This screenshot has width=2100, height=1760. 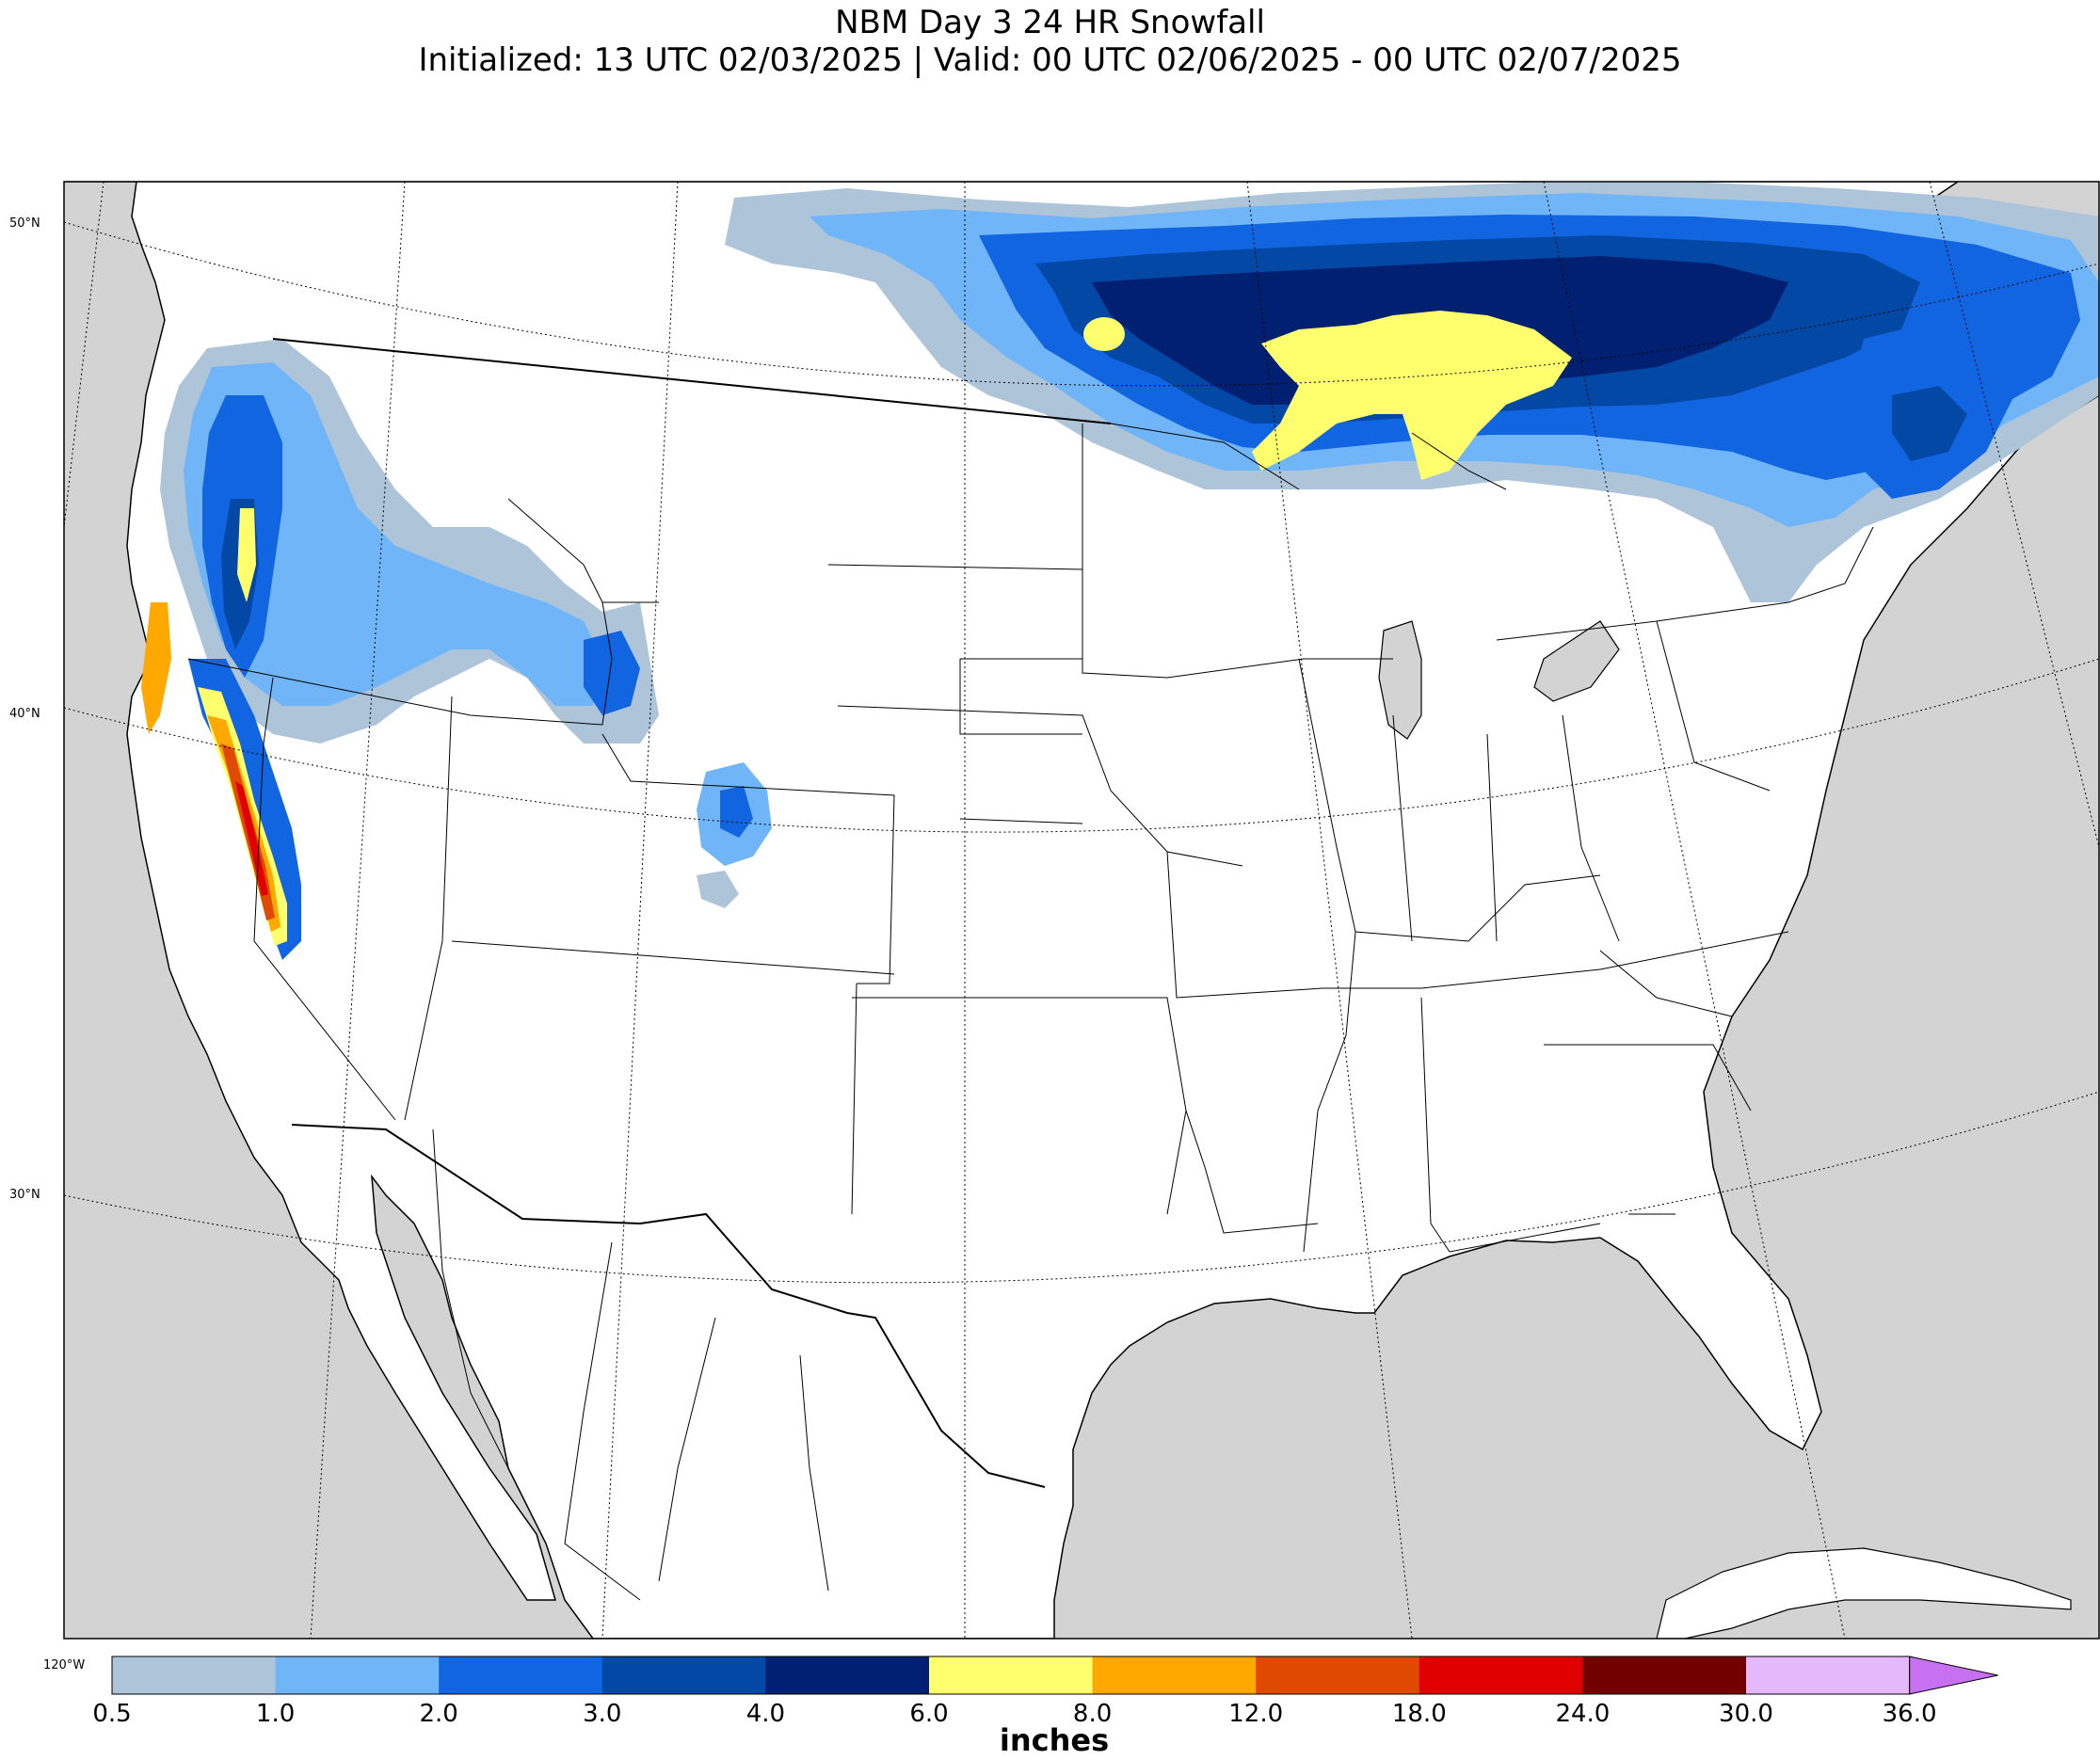 I want to click on colorbar-extend-arrow, so click(x=1953, y=1675).